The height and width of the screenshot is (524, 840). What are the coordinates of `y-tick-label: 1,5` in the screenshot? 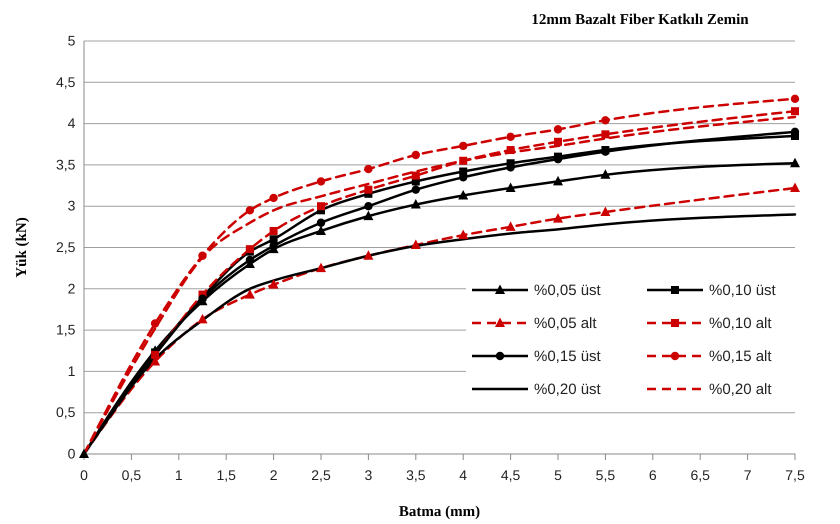 It's located at (66, 330).